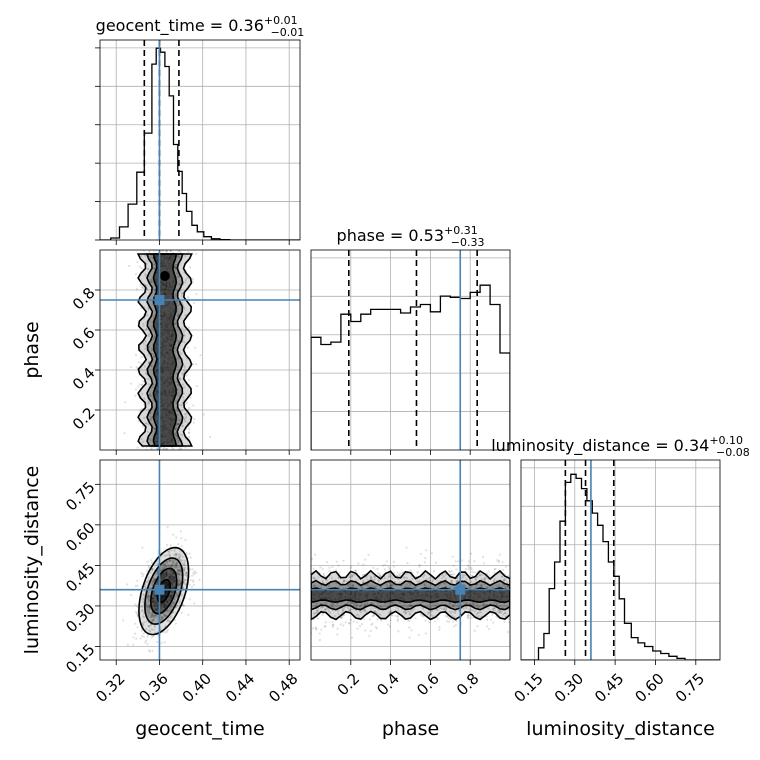 The image size is (760, 760). What do you see at coordinates (690, 688) in the screenshot?
I see `x-tick-label: 0.75` at bounding box center [690, 688].